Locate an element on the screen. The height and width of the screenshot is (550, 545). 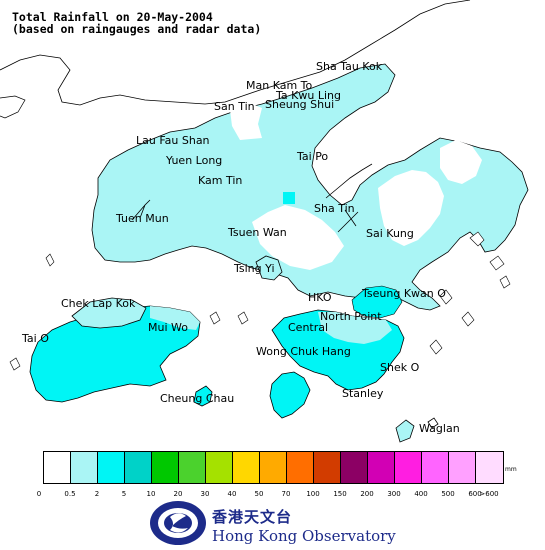
rainfall-legend-bar is located at coordinates (273, 467).